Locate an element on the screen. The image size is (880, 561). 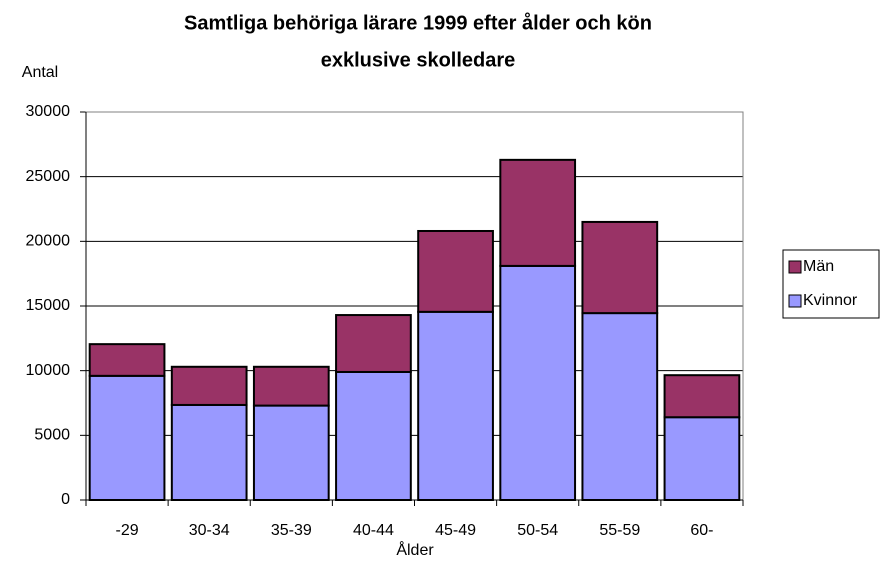
y-tick-label: 5000 is located at coordinates (52, 435).